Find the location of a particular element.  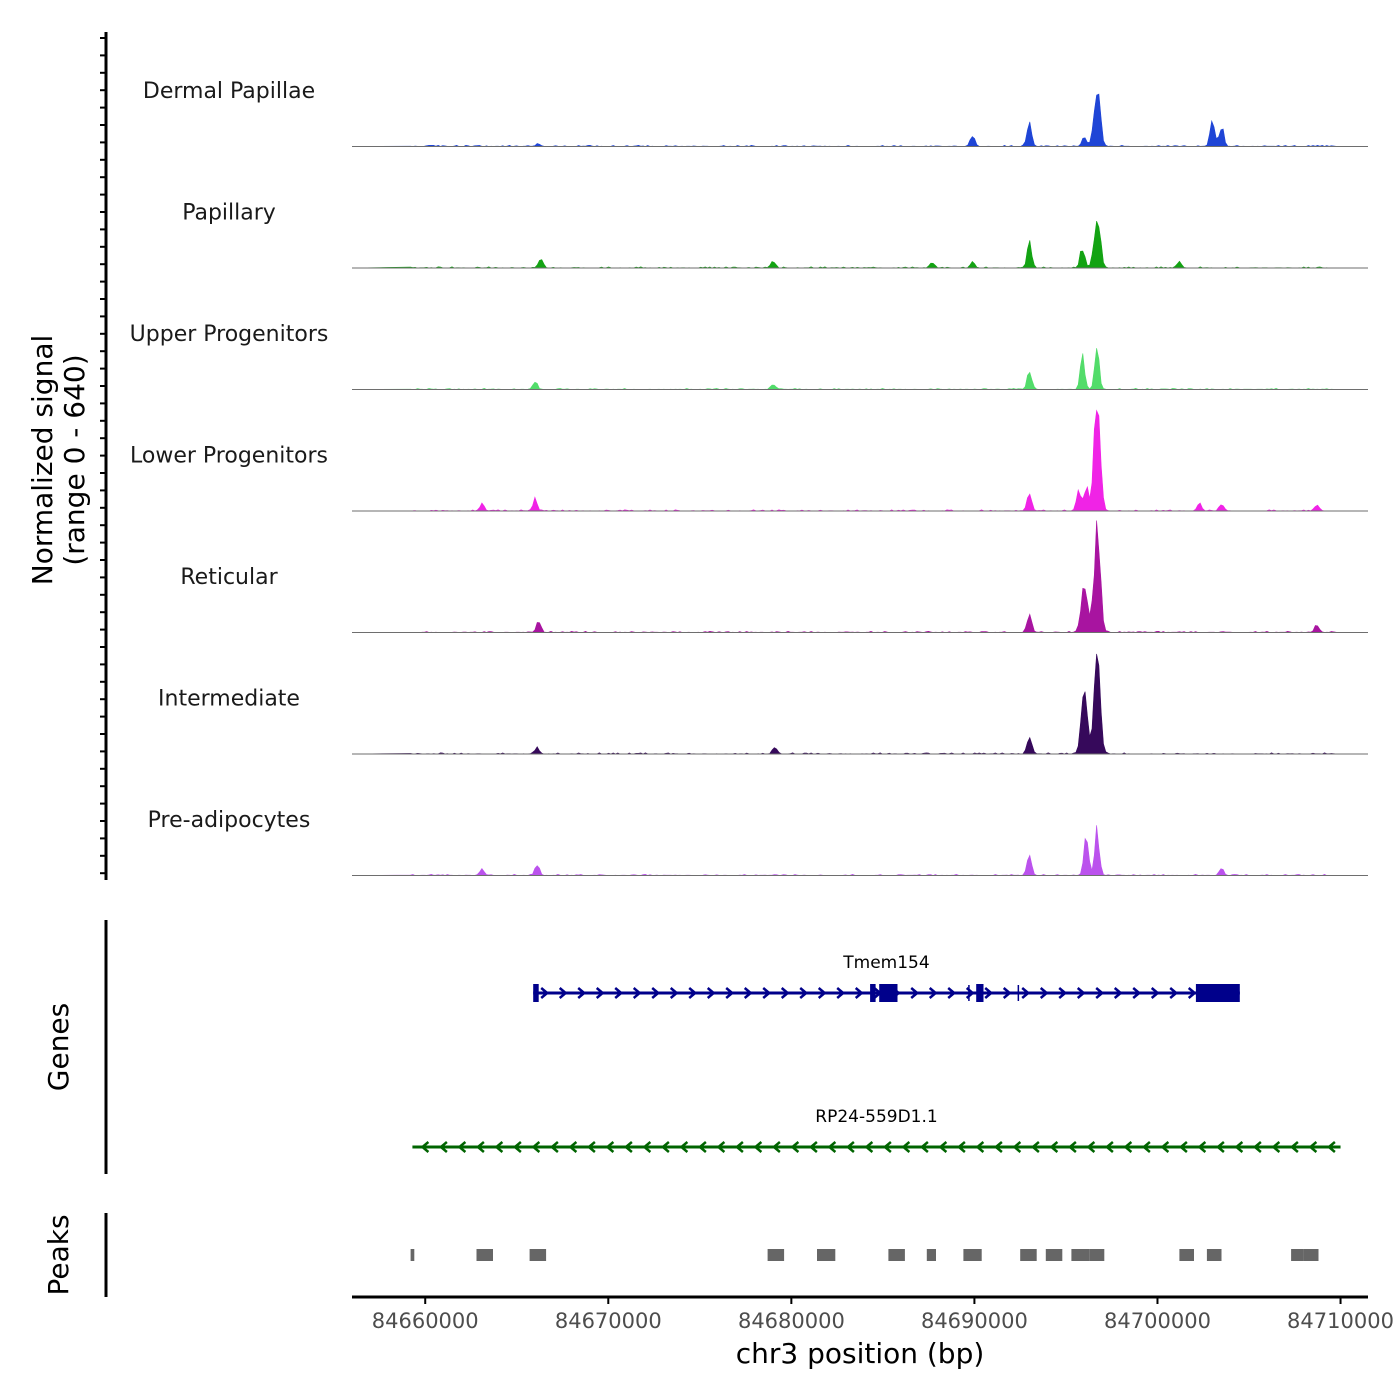

coverage-track: Intermediate is located at coordinates (763, 704).